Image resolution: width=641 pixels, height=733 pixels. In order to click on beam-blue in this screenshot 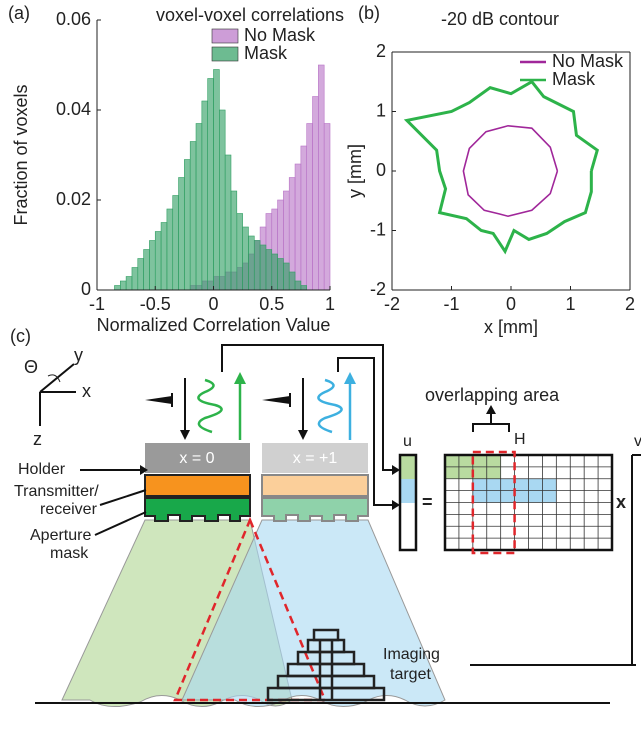, I will do `click(313, 613)`.